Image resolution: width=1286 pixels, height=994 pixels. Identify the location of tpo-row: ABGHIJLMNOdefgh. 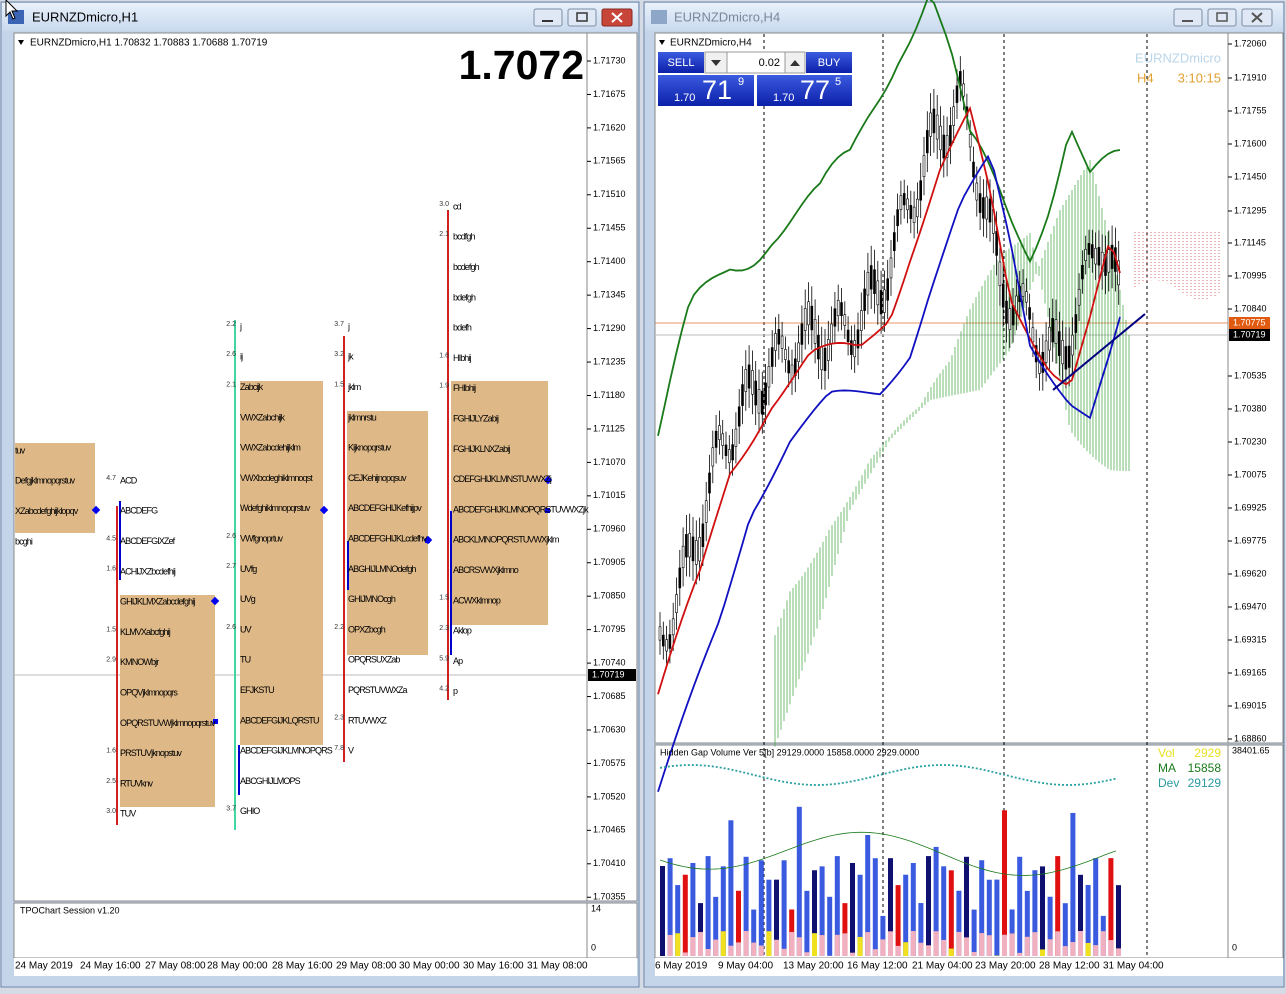
(382, 569).